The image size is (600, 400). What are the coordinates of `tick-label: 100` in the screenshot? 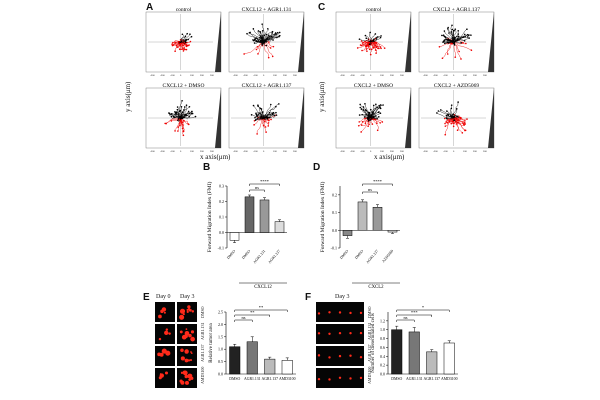 It's located at (192, 75).